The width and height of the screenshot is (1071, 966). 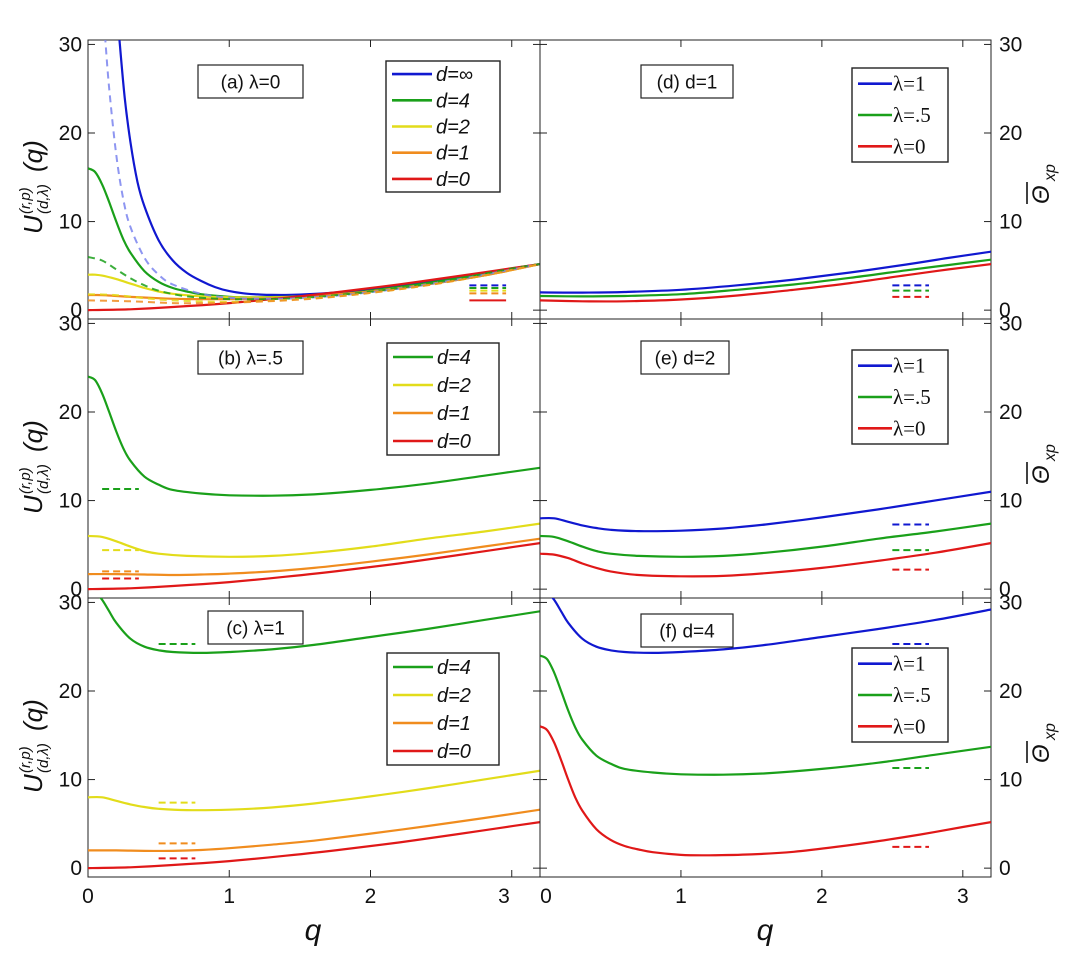 I want to click on panel-c: 0 10 20 30 0 1 2 3 (c) λ=1 d=4 d=2 d=1 d=0, so click(x=300, y=749).